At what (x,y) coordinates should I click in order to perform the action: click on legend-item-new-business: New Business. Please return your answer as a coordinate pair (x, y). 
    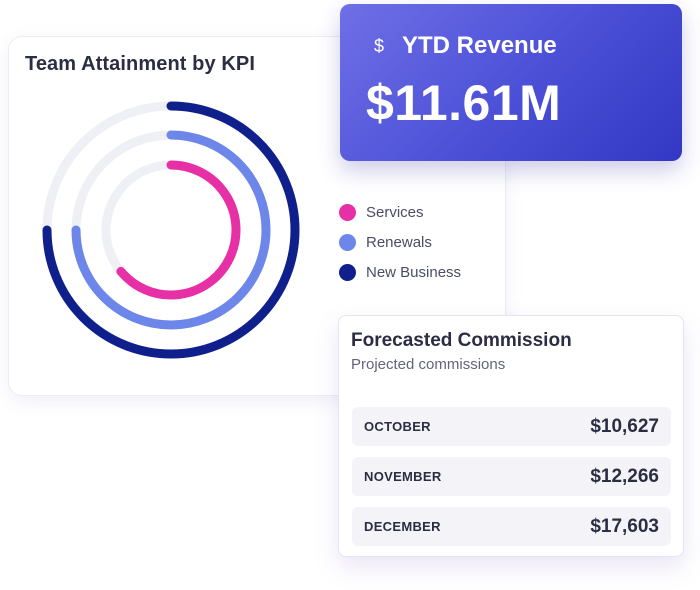
    Looking at the image, I should click on (400, 272).